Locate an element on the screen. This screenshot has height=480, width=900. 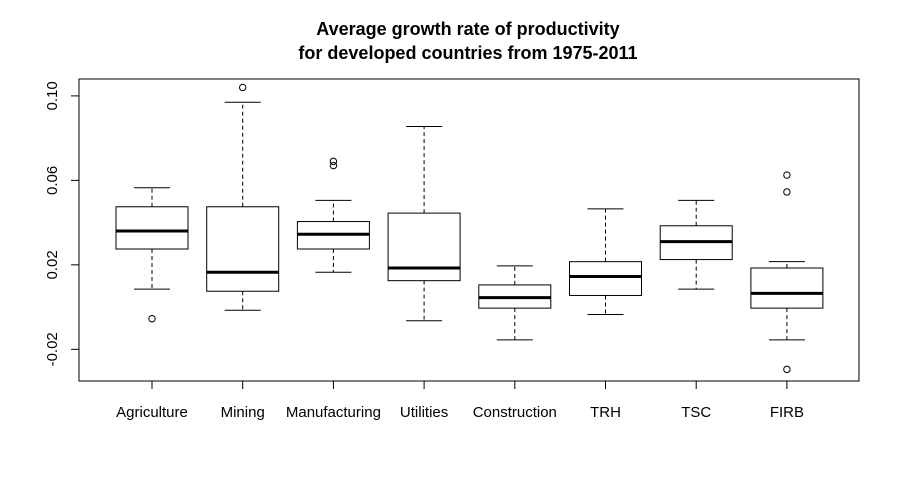
y-tick-label: -0.02 is located at coordinates (52, 349).